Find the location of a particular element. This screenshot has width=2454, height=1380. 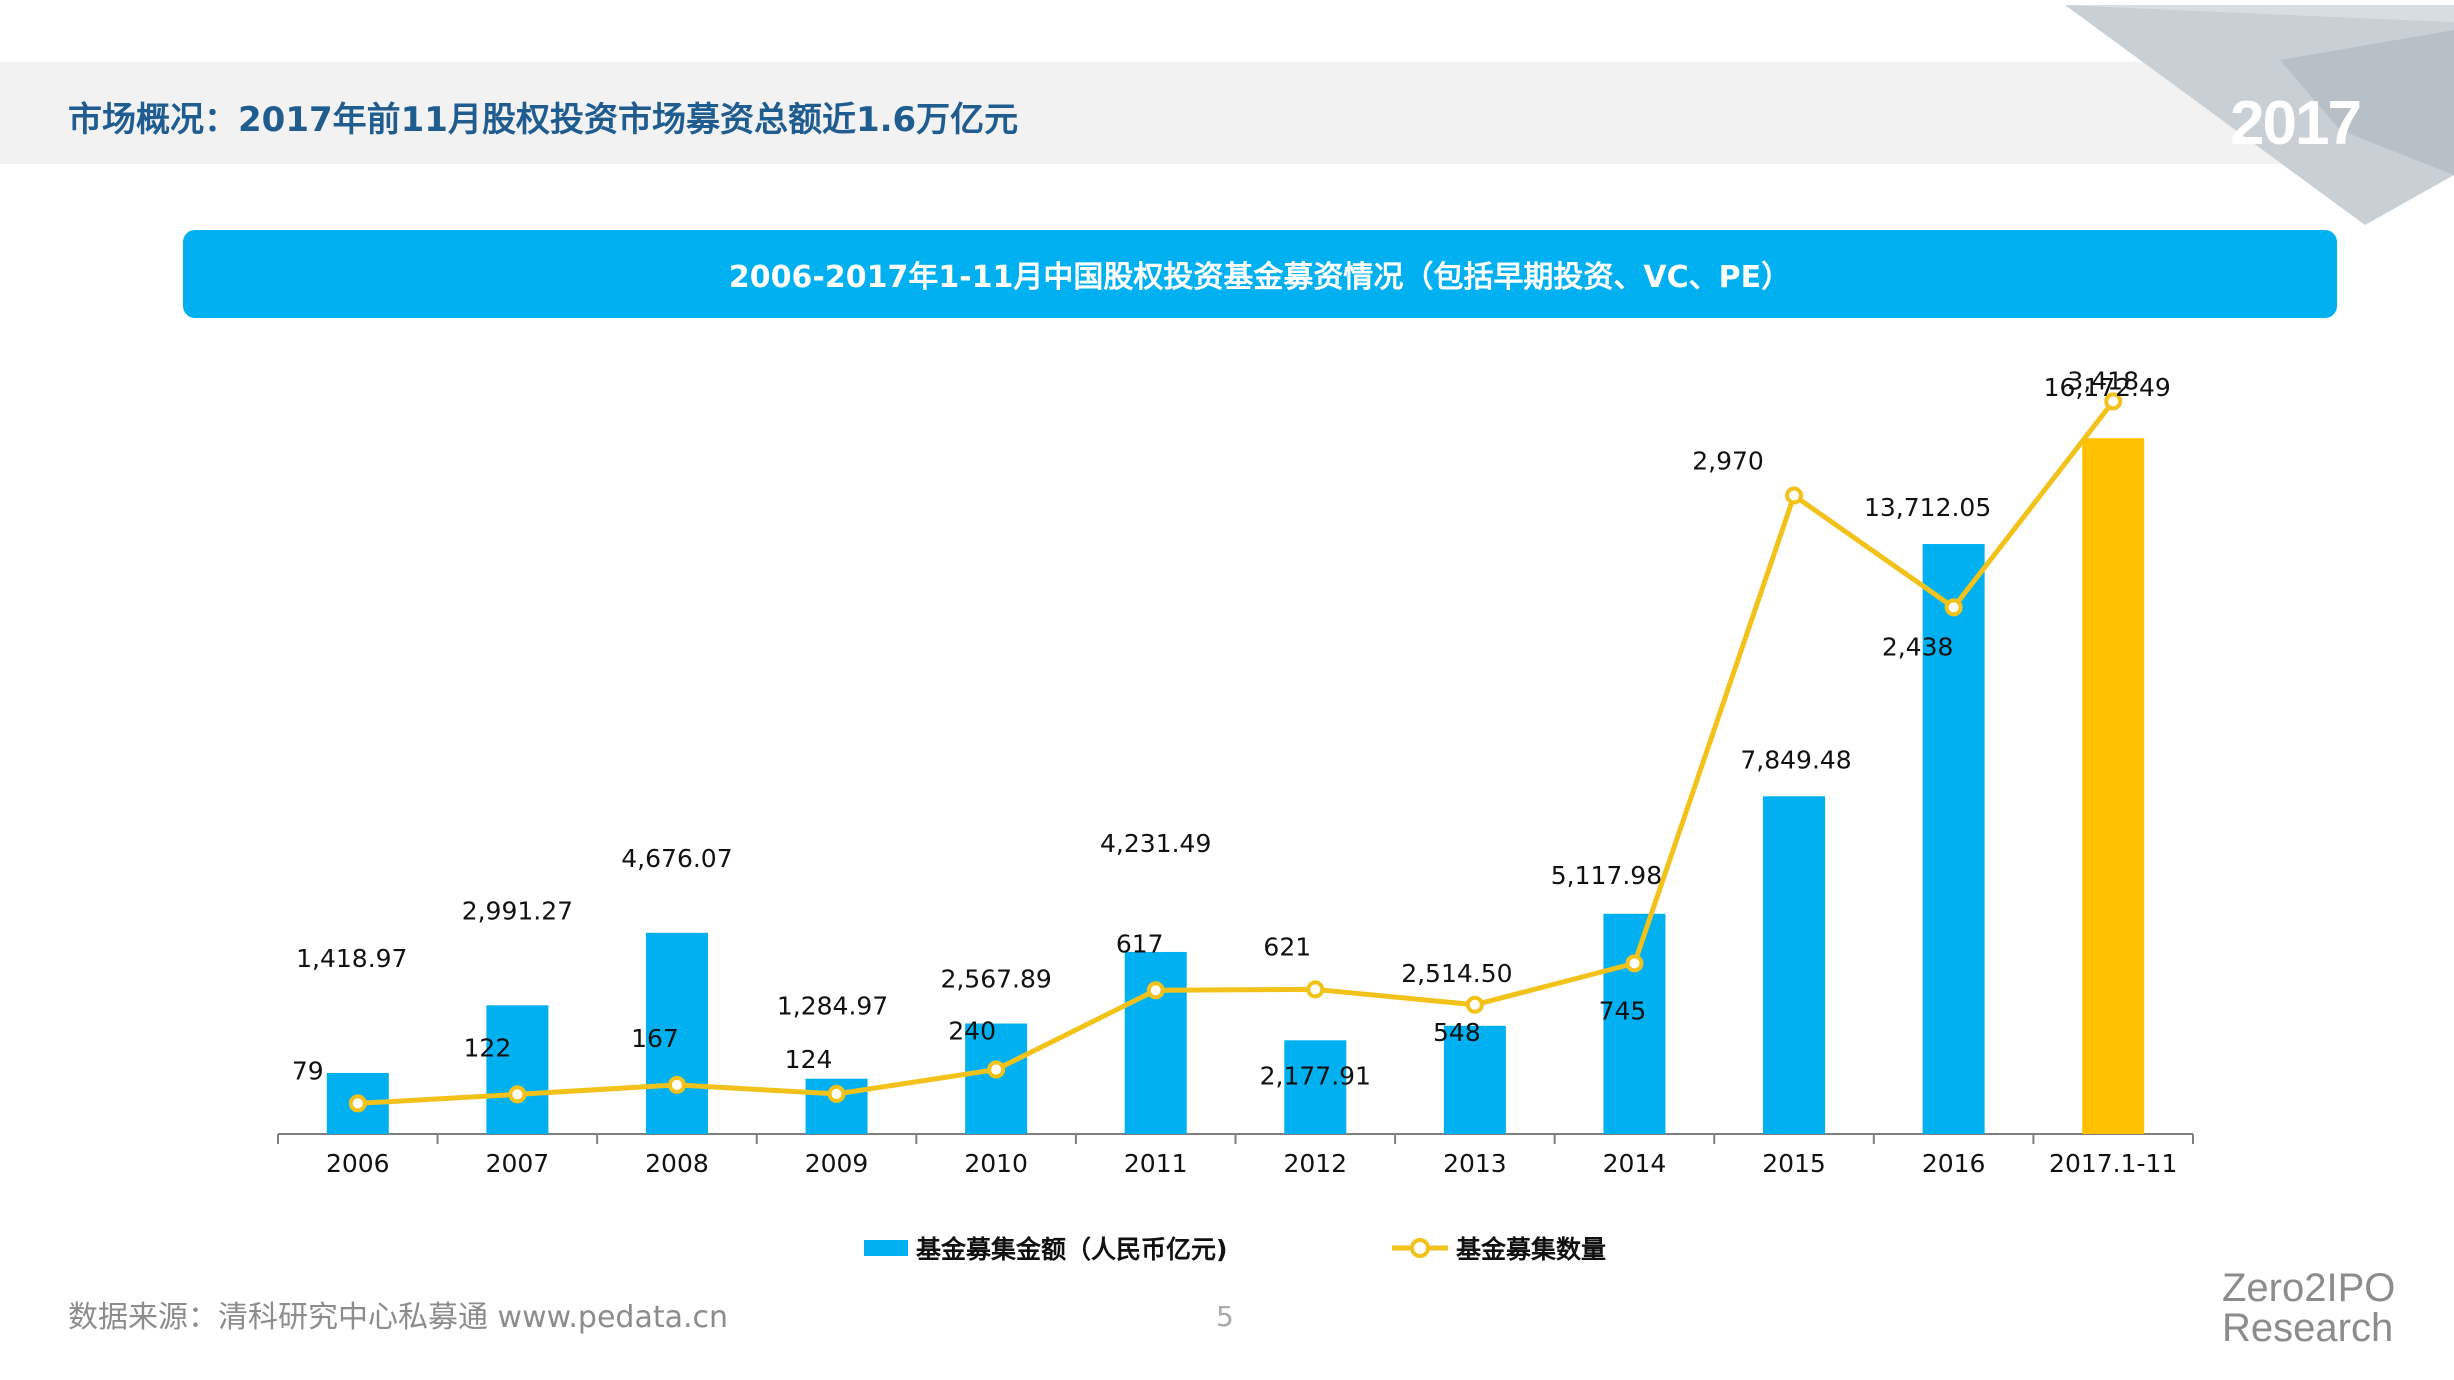

legend-item-count: 基金募集数量 is located at coordinates (1499, 1248).